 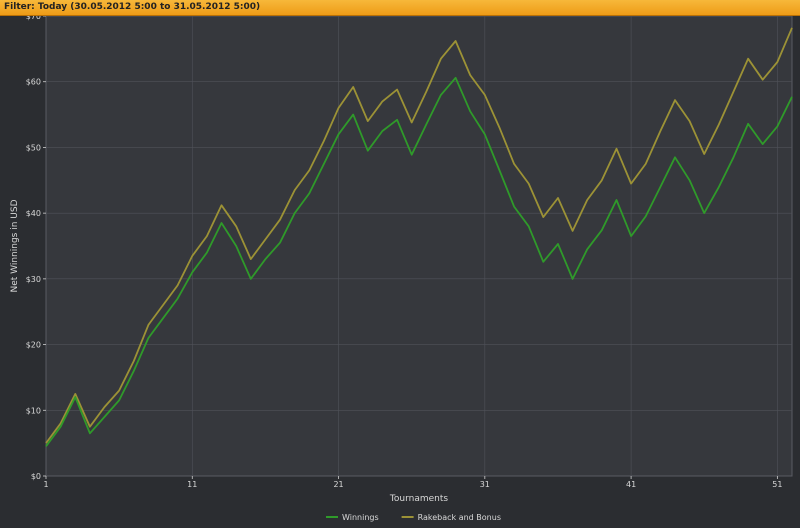 What do you see at coordinates (777, 484) in the screenshot?
I see `x-tick-label: 51` at bounding box center [777, 484].